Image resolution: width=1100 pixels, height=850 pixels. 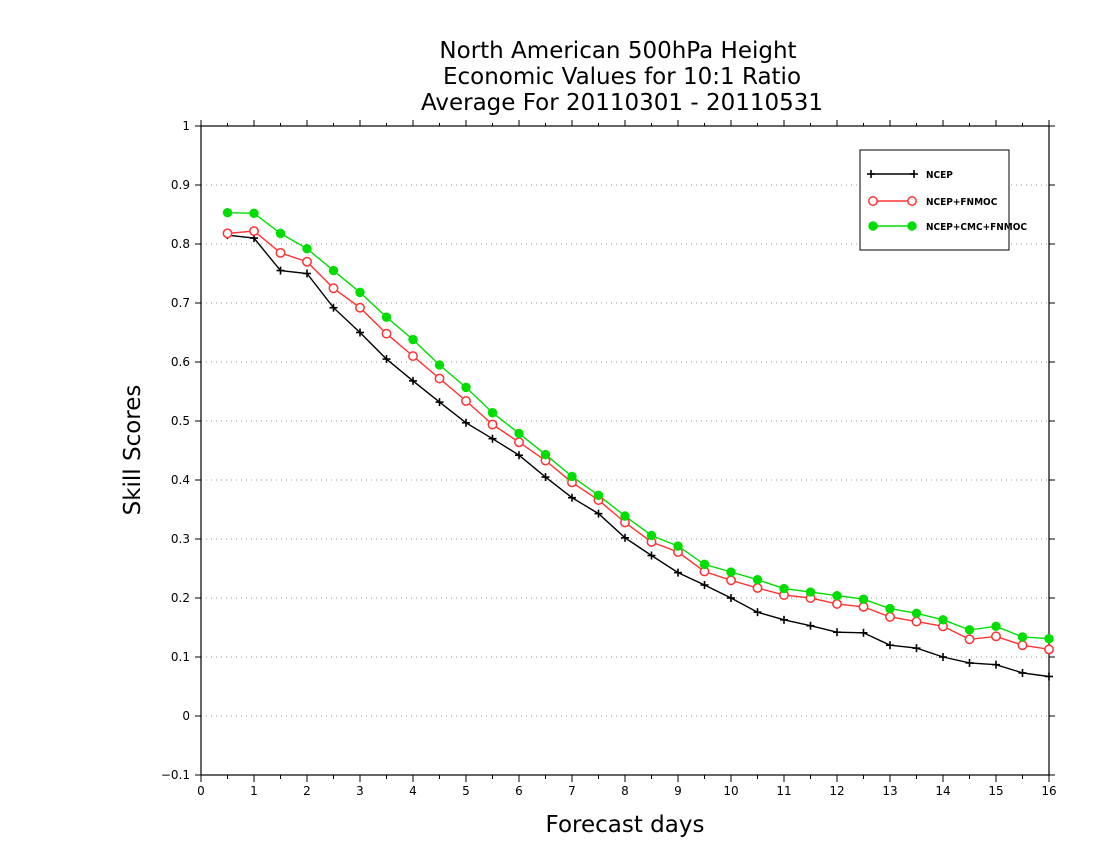 I want to click on x-tick-label: 5, so click(x=466, y=791).